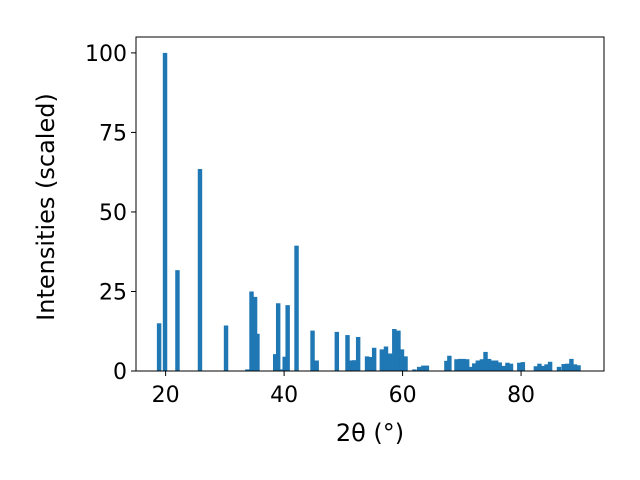 This screenshot has width=640, height=480. I want to click on y-axis-label: Intensities (scaled), so click(46, 207).